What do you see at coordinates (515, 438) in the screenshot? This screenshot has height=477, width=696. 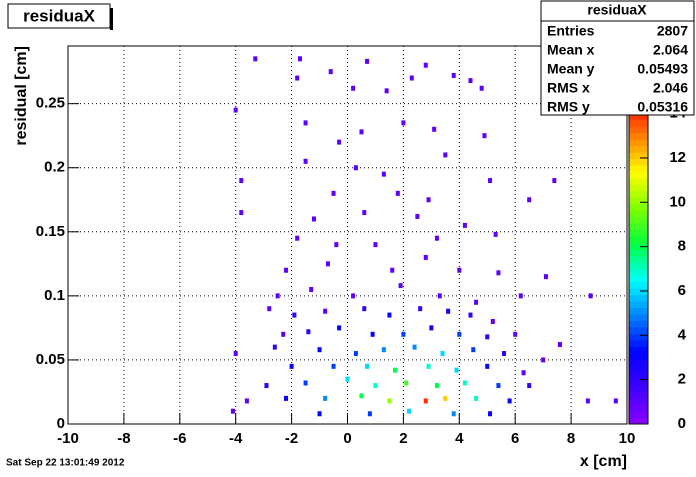 I see `x-tick-label: 6` at bounding box center [515, 438].